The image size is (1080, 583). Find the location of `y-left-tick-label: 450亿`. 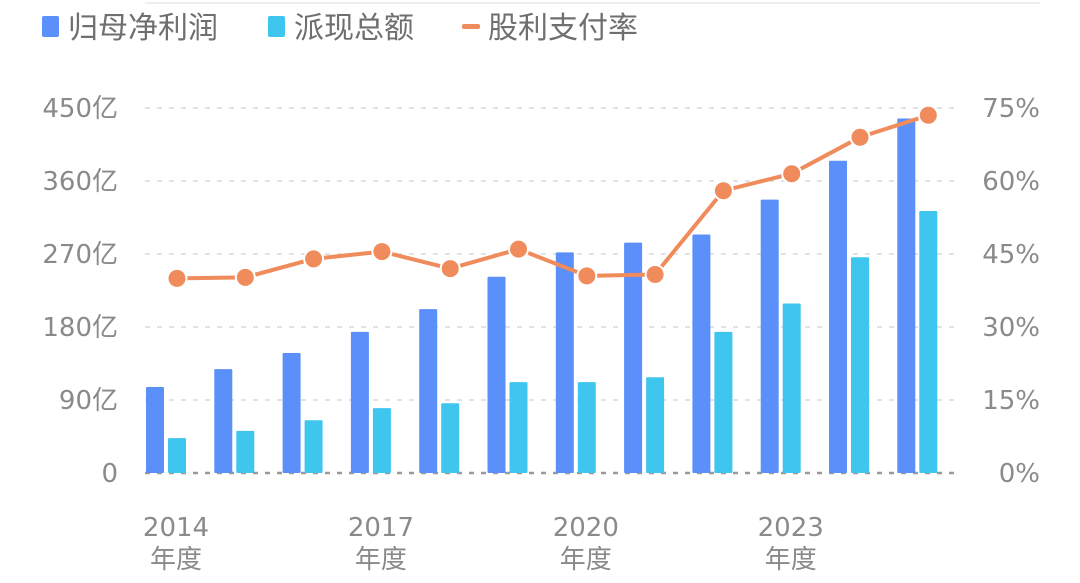

y-left-tick-label: 450亿 is located at coordinates (80, 109).